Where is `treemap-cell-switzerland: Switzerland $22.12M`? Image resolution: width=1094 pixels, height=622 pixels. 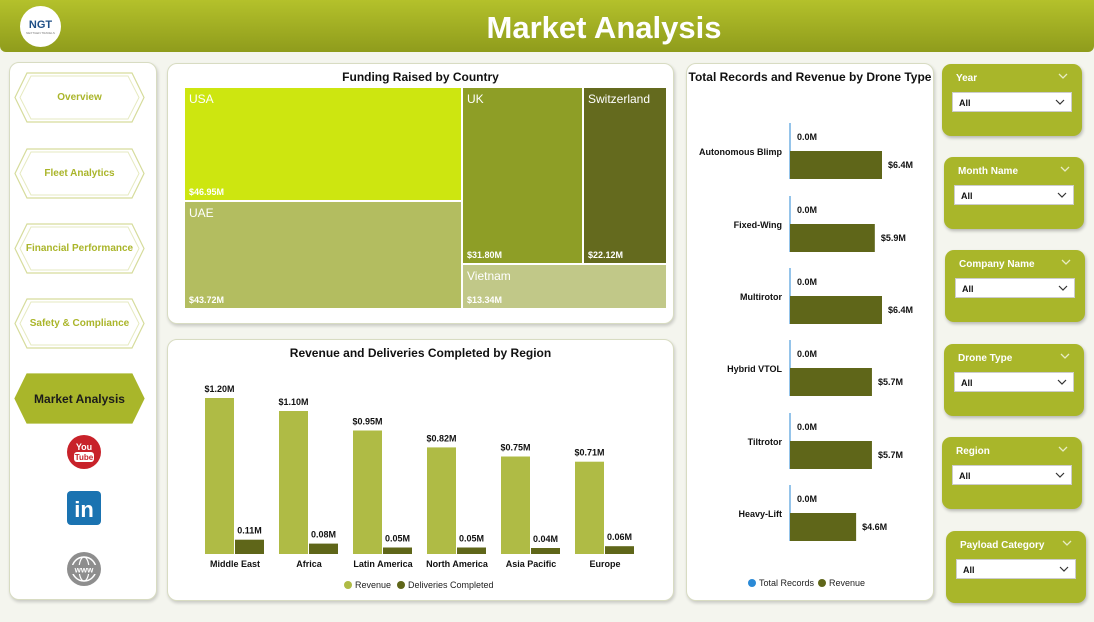 treemap-cell-switzerland: Switzerland $22.12M is located at coordinates (625, 175).